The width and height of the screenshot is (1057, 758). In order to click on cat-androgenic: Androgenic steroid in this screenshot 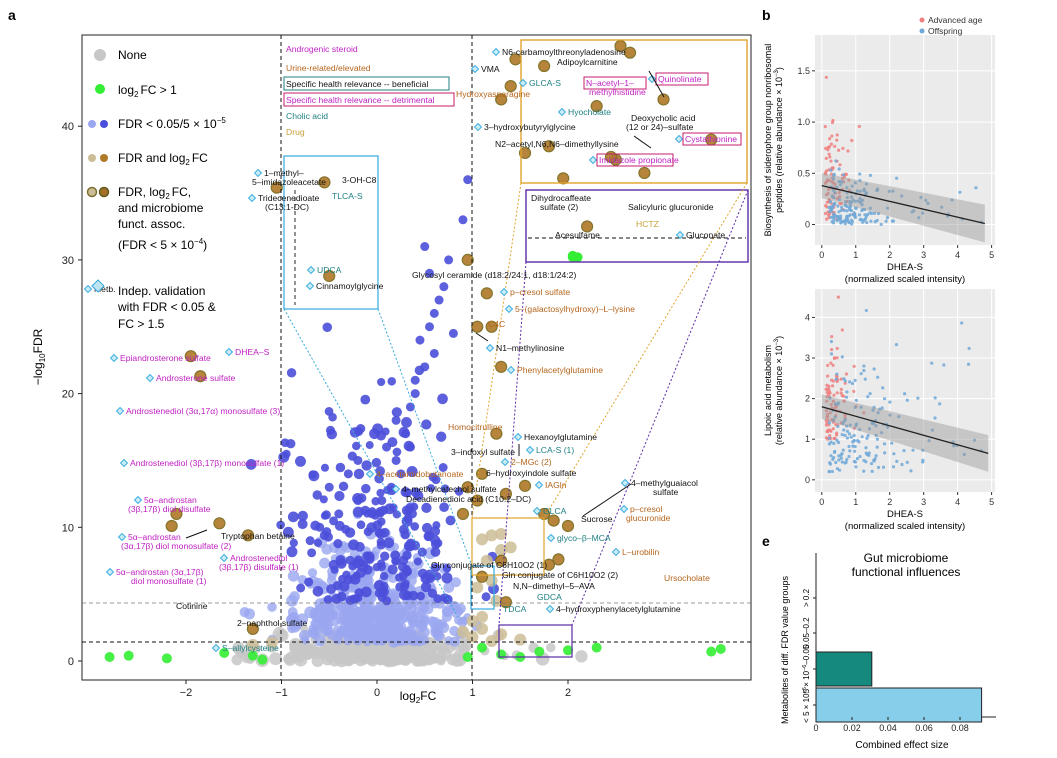, I will do `click(322, 49)`.